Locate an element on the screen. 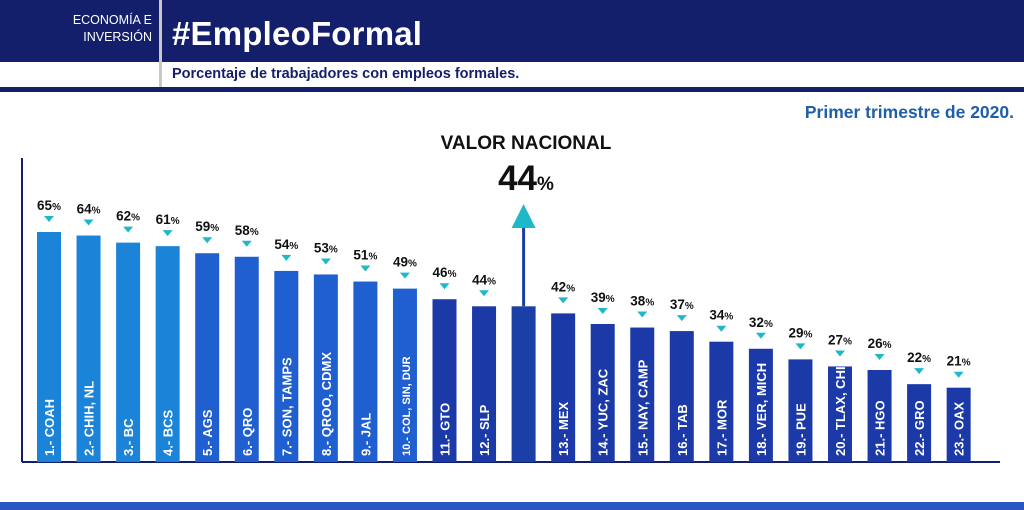 Image resolution: width=1024 pixels, height=510 pixels. bar-category-label: 13.- MEX is located at coordinates (563, 428).